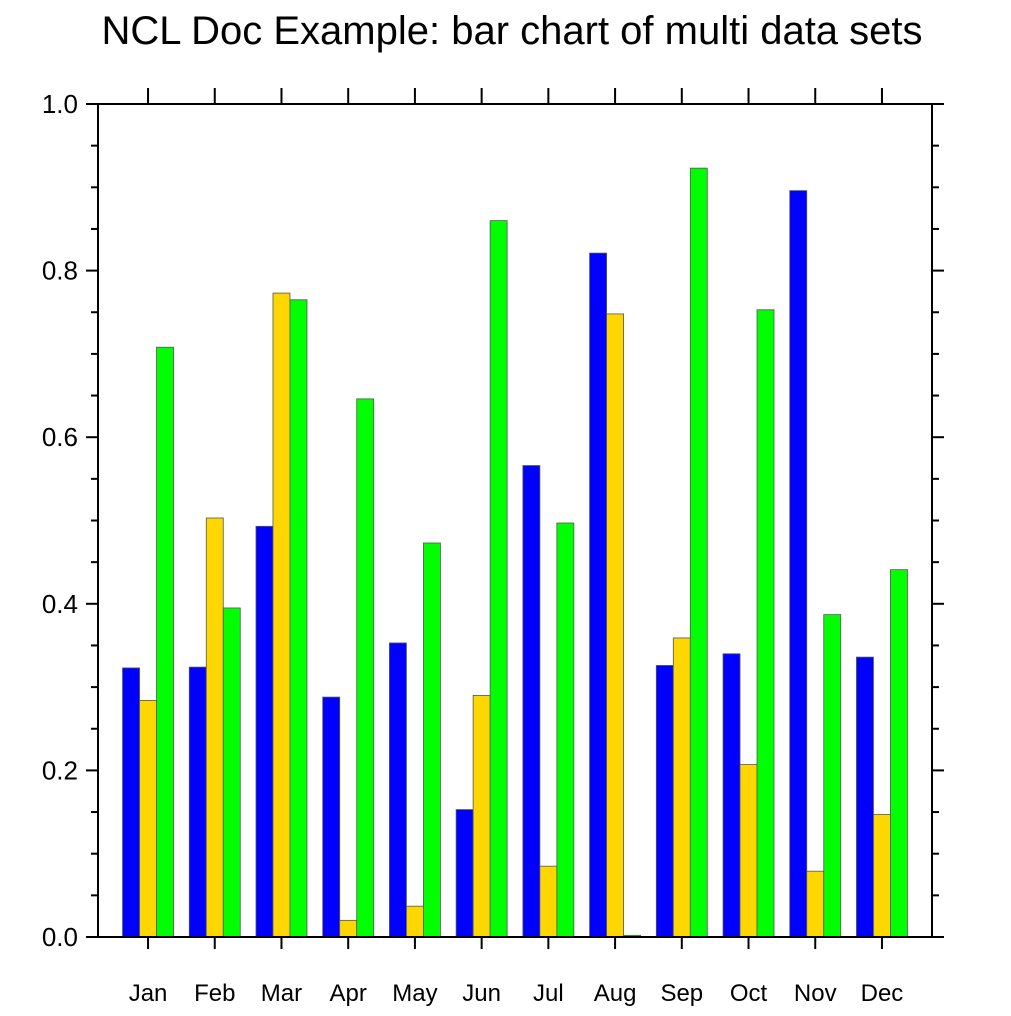 The width and height of the screenshot is (1011, 1016). What do you see at coordinates (414, 993) in the screenshot?
I see `x-tick-label-may: May` at bounding box center [414, 993].